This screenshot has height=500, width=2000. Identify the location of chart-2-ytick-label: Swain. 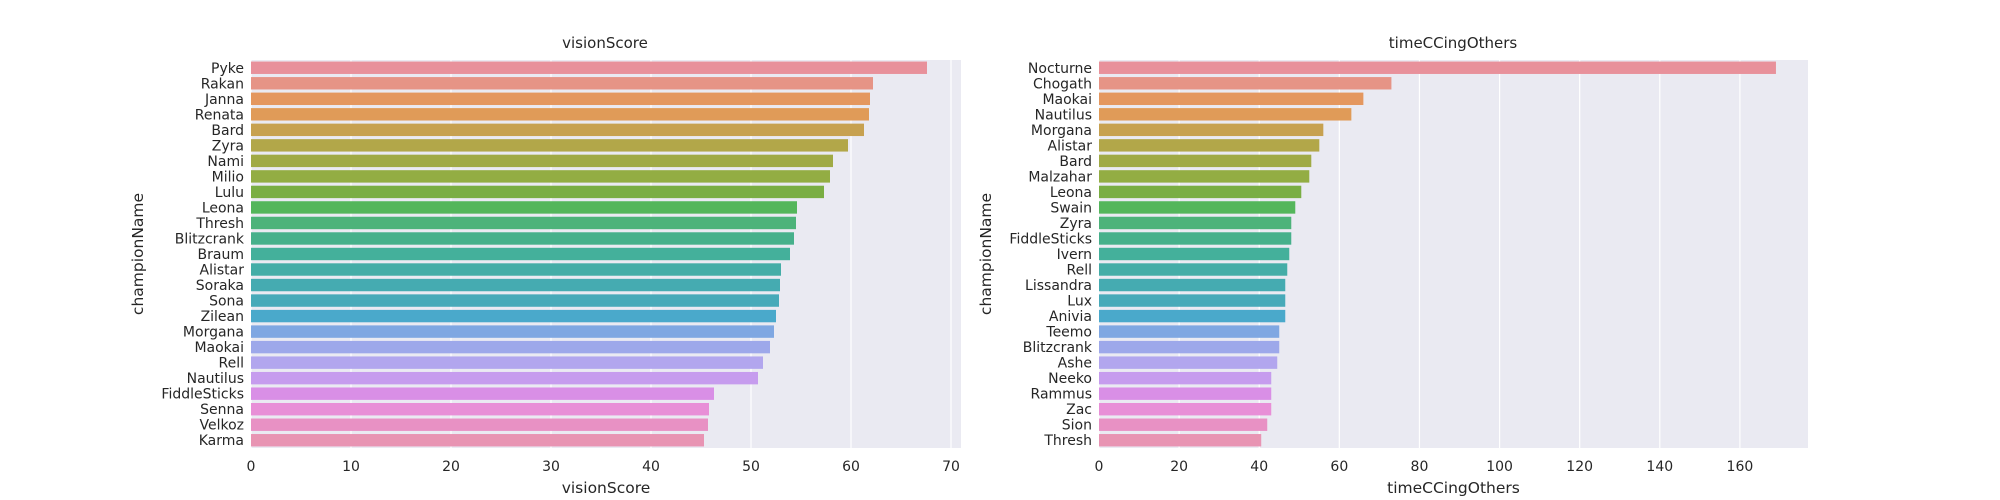
(1071, 208).